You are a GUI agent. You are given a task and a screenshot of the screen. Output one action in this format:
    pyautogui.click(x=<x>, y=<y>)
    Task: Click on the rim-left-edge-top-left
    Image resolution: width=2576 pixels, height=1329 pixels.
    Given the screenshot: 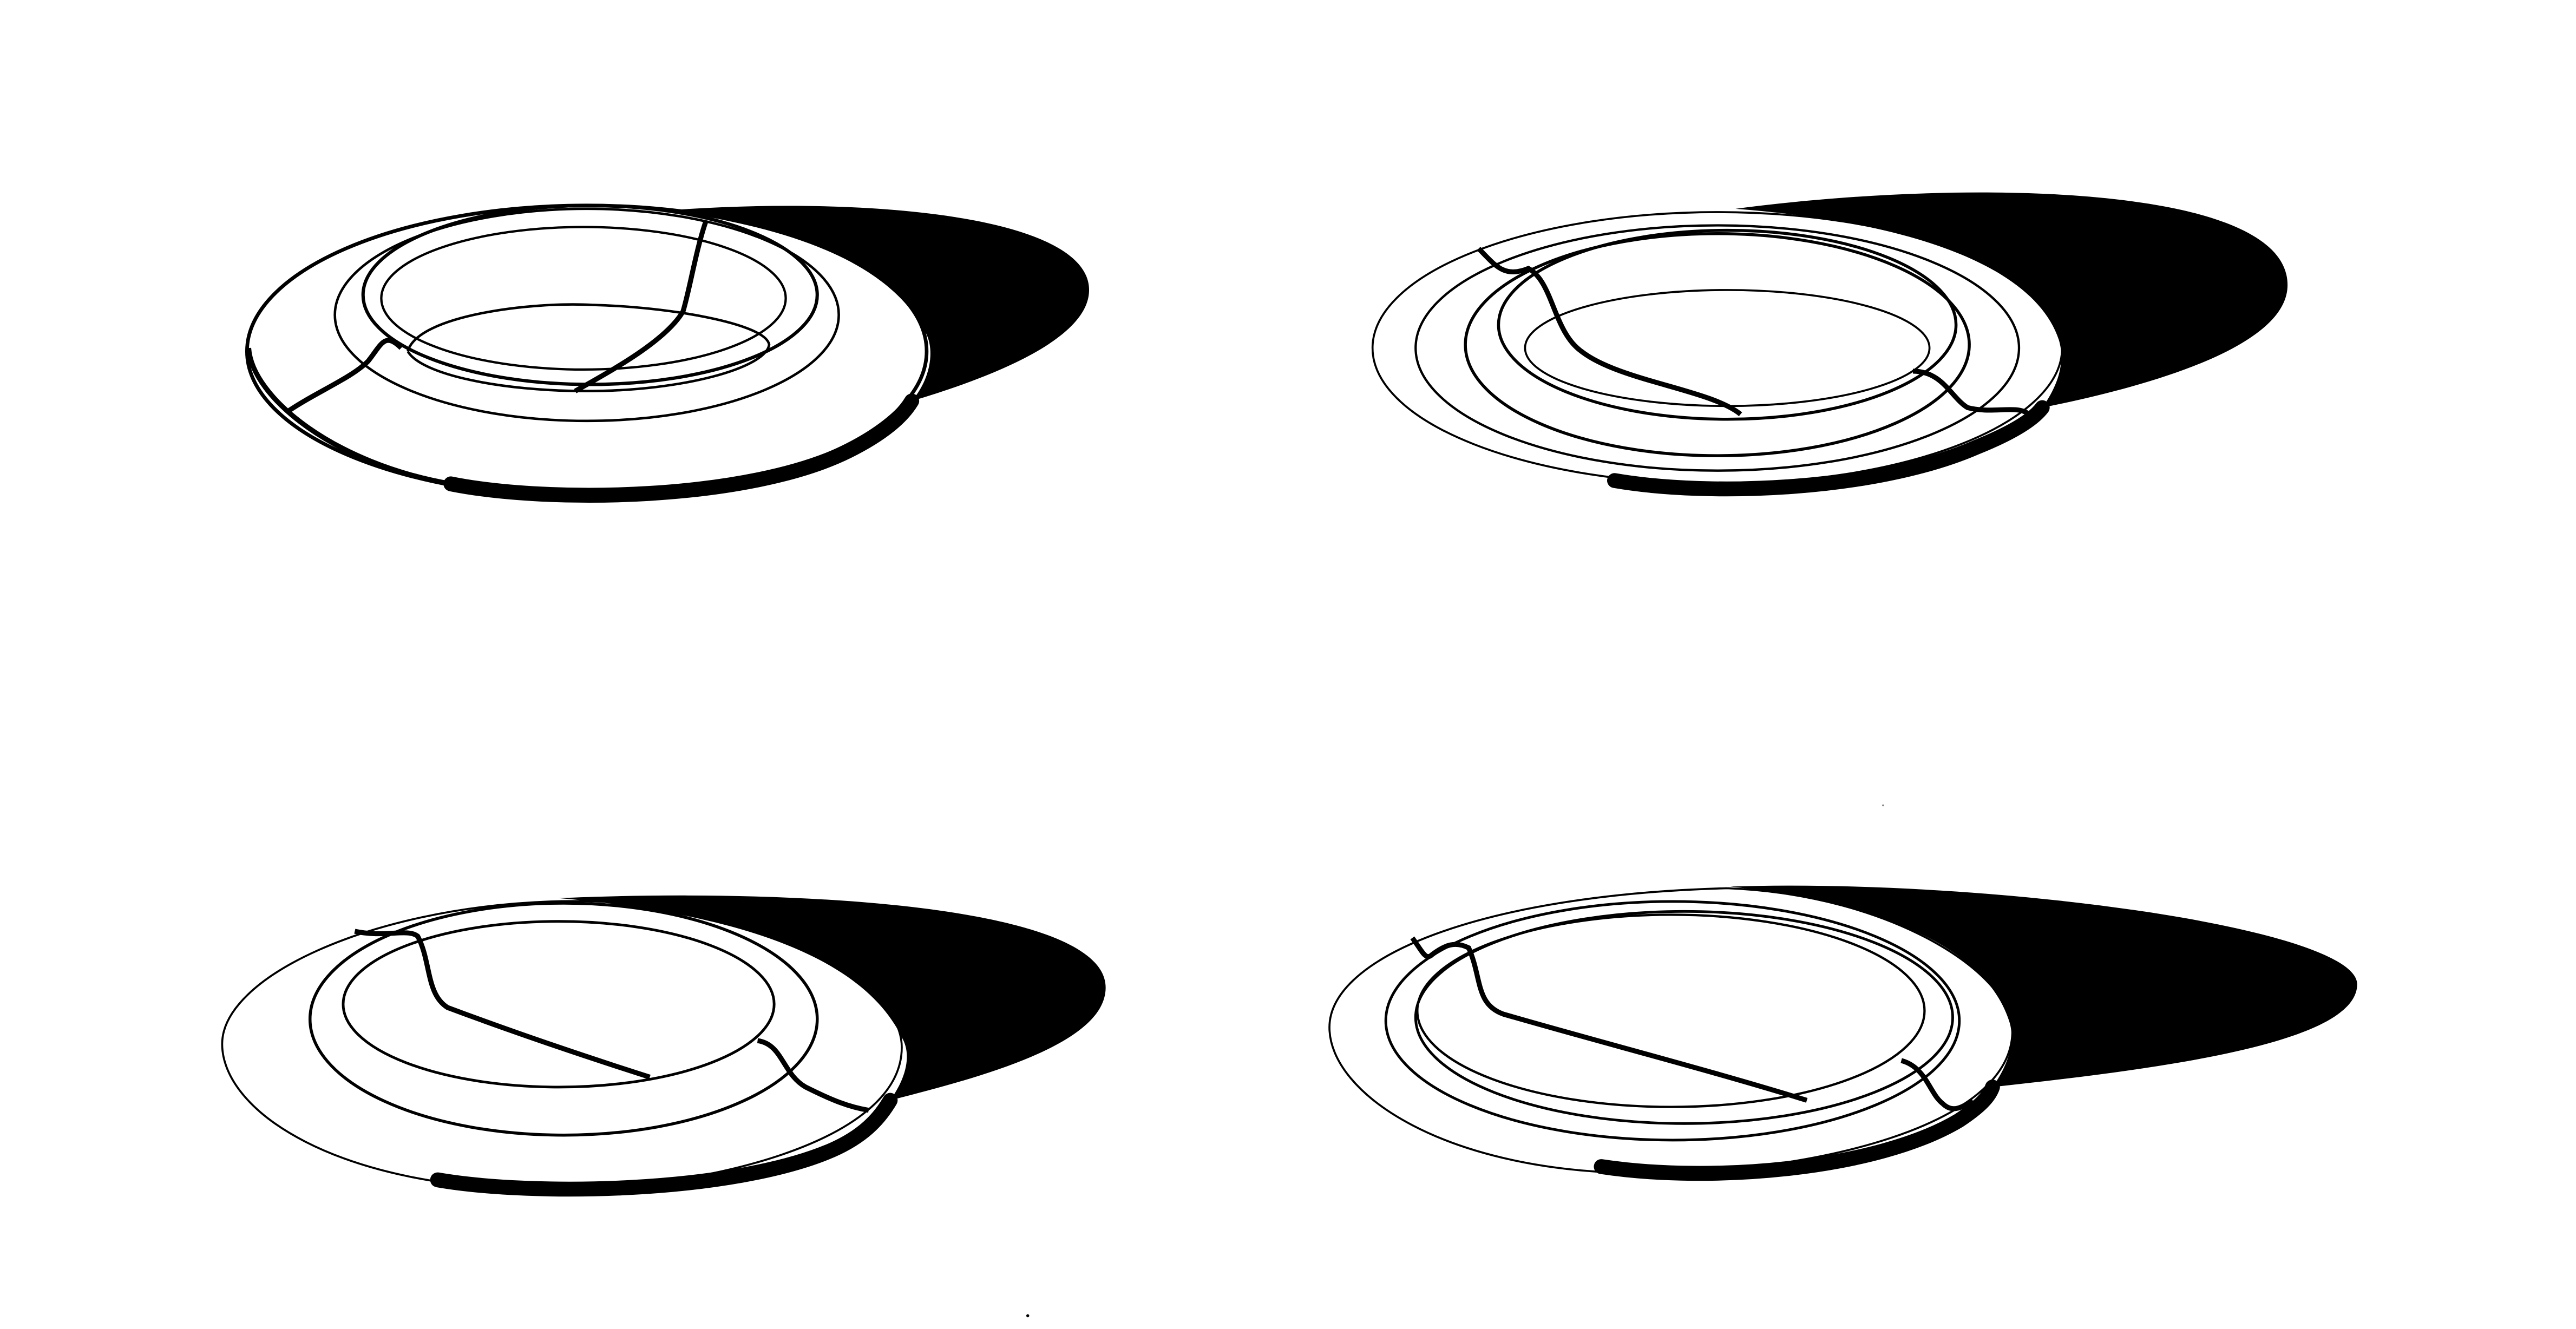 What is the action you would take?
    pyautogui.click(x=348, y=416)
    